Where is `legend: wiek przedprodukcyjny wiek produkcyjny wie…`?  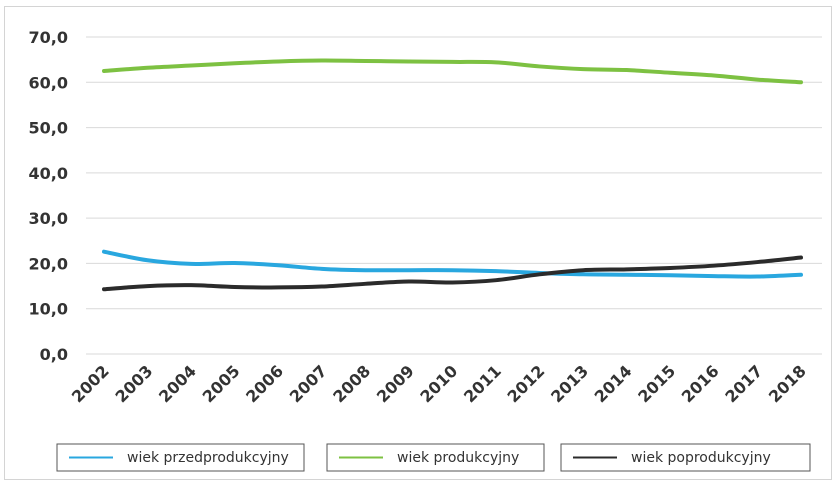
legend: wiek przedprodukcyjny wiek produkcyjny wie… is located at coordinates (433, 457).